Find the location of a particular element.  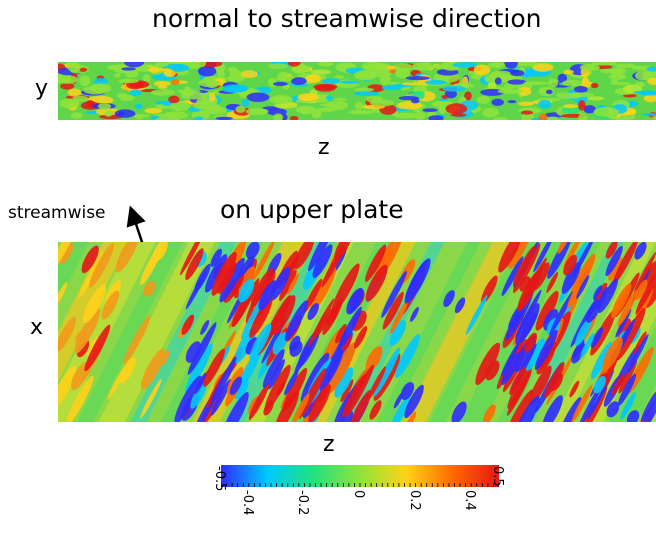

top-panel-title: normal to streamwise direction is located at coordinates (347, 18).